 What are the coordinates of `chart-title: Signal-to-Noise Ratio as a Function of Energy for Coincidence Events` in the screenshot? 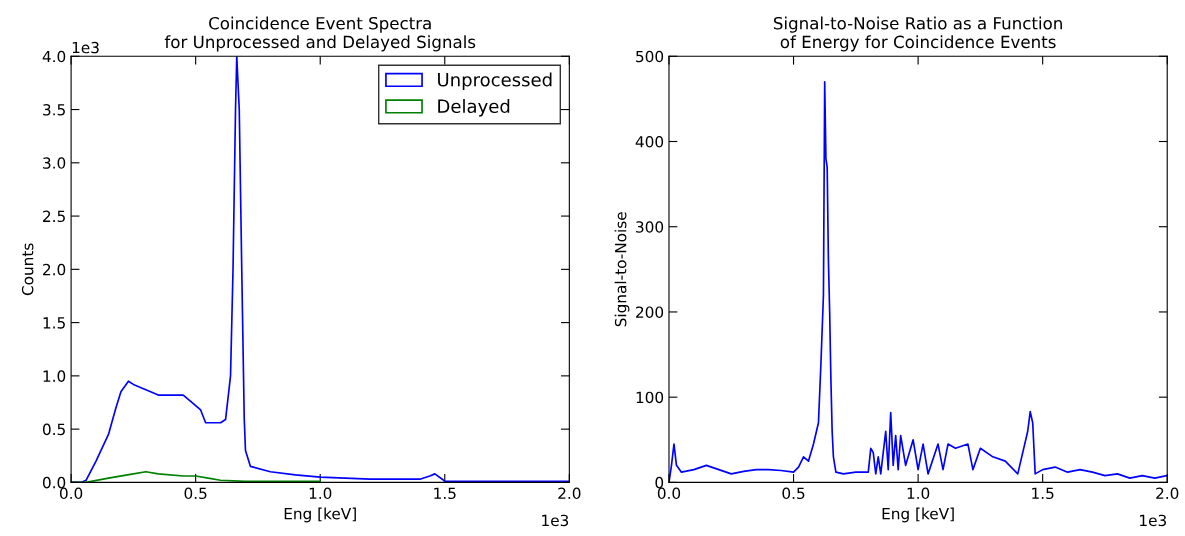 It's located at (917, 34).